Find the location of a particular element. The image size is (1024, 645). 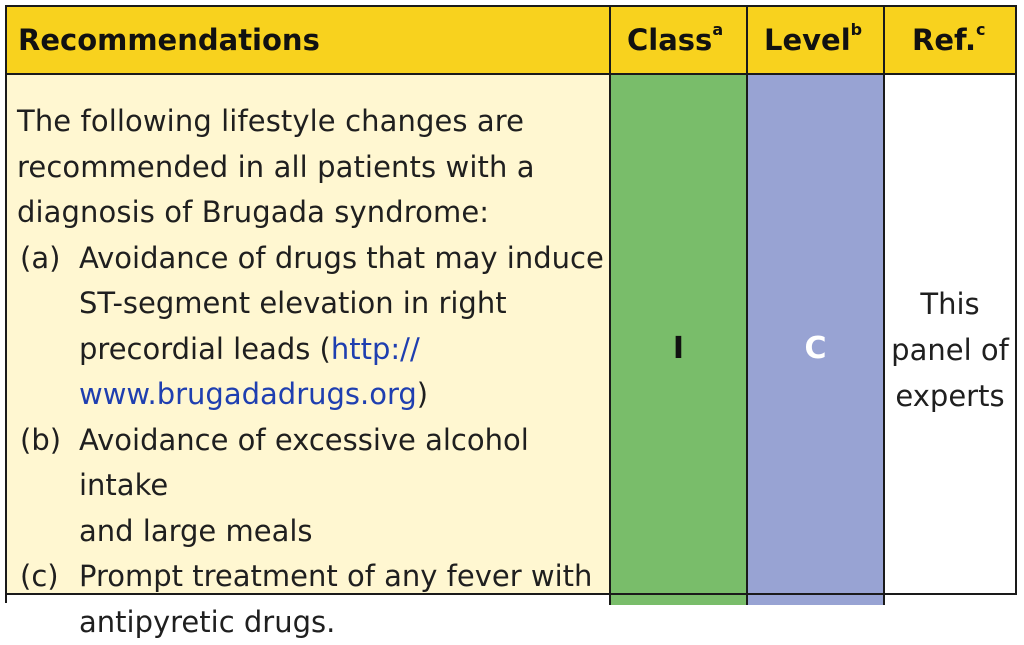

brugada-drugs-link-part-1: http:// is located at coordinates (375, 348).